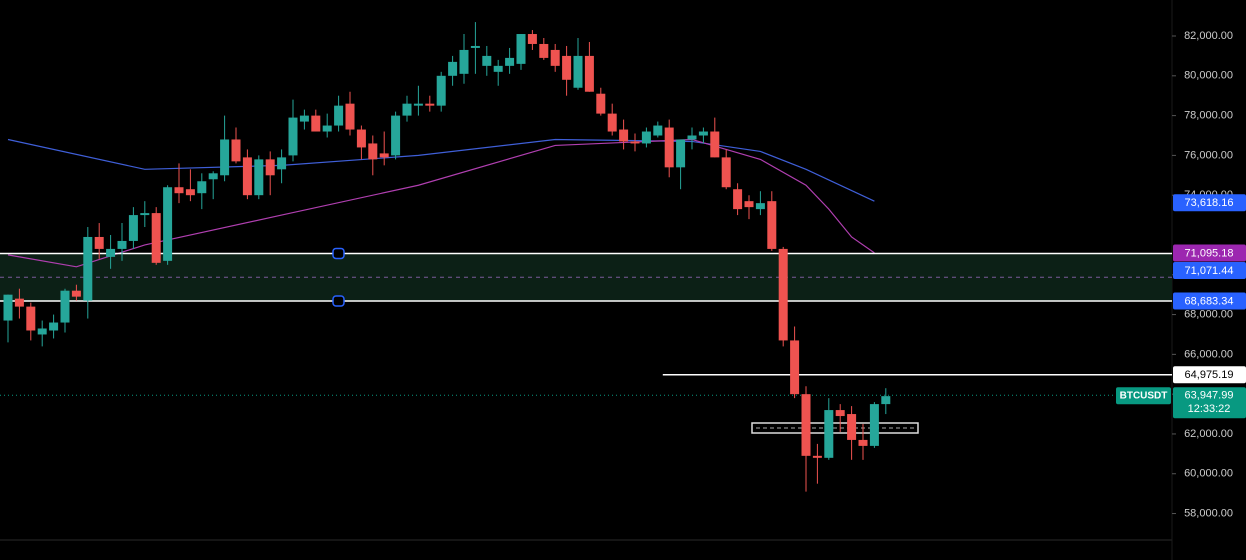 The image size is (1246, 560). What do you see at coordinates (1208, 314) in the screenshot?
I see `y-tick-label: 68,000.00` at bounding box center [1208, 314].